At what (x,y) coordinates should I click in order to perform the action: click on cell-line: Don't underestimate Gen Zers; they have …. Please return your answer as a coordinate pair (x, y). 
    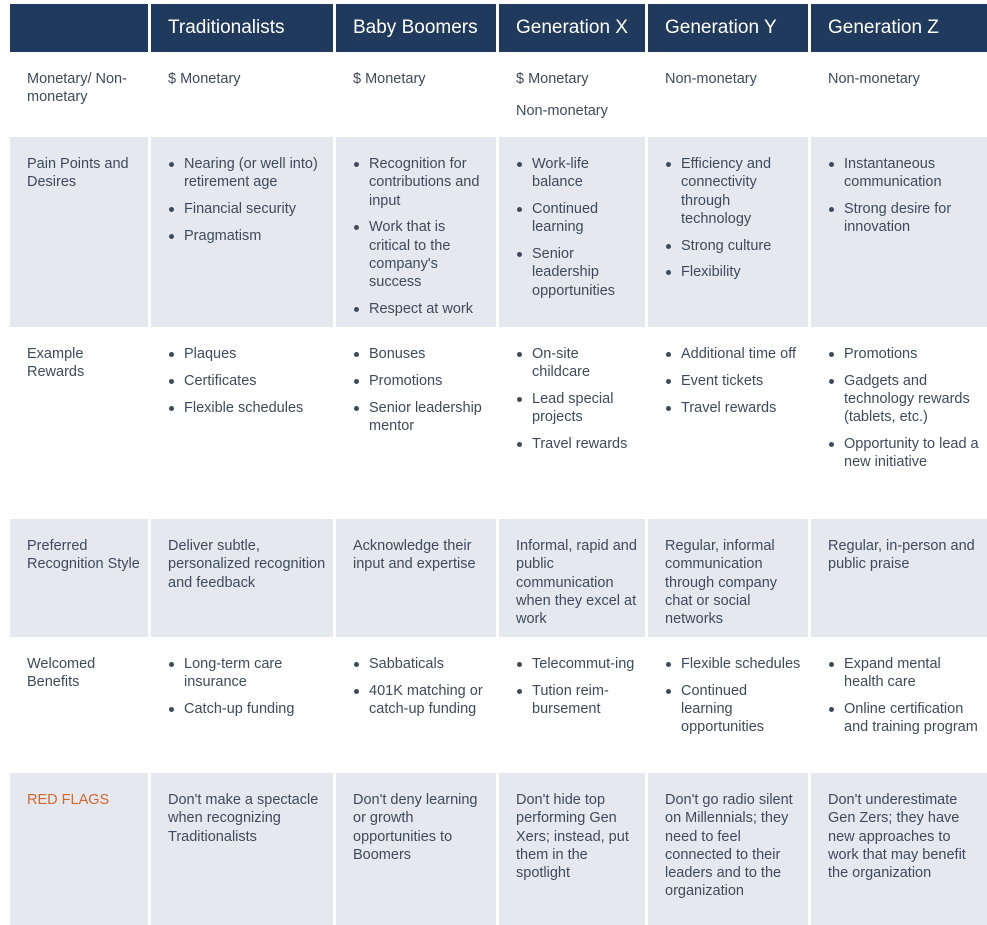
    Looking at the image, I should click on (897, 837).